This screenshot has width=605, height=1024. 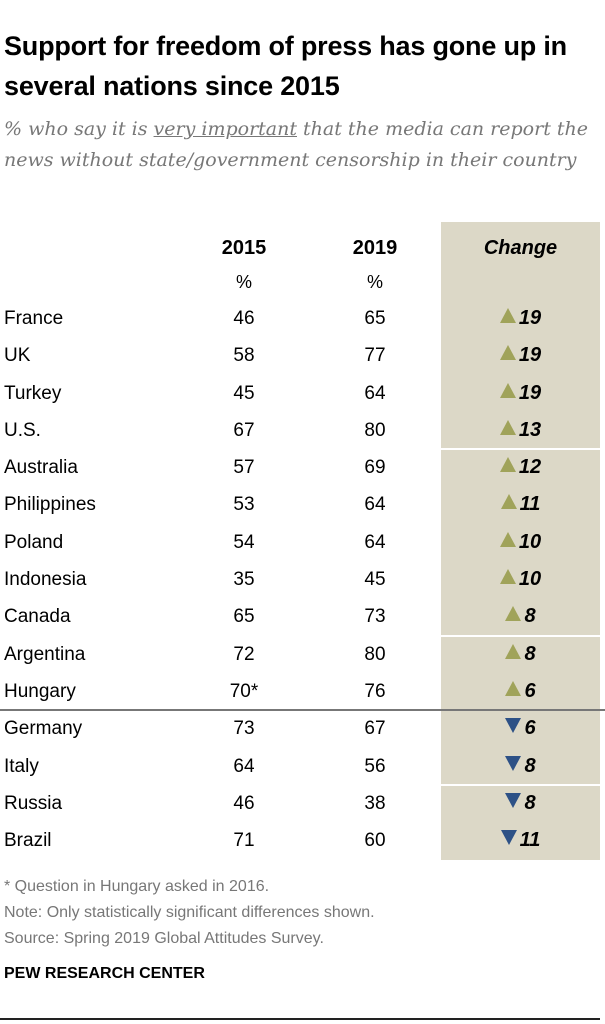 I want to click on table-row: Turkey 45 64 19, so click(x=302, y=394).